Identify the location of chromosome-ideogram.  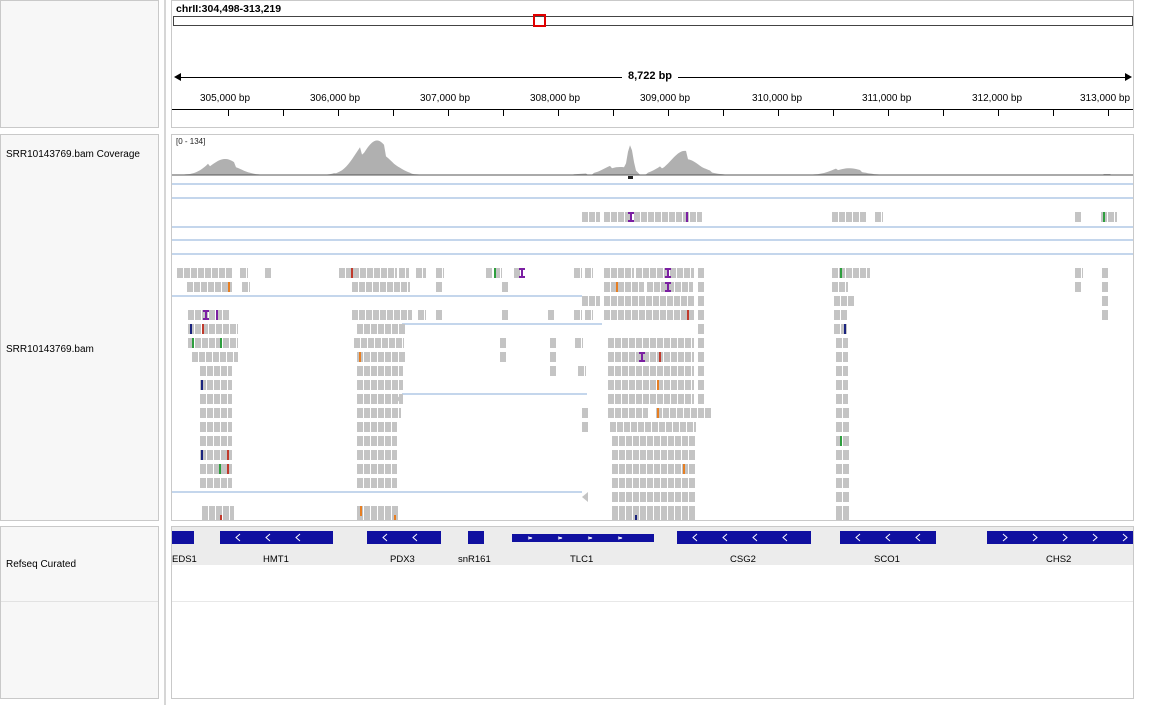
(653, 20).